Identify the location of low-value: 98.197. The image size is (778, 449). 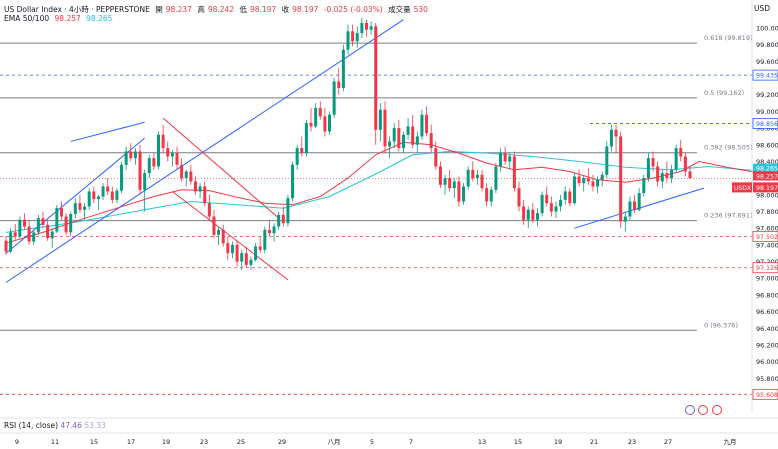
(263, 9).